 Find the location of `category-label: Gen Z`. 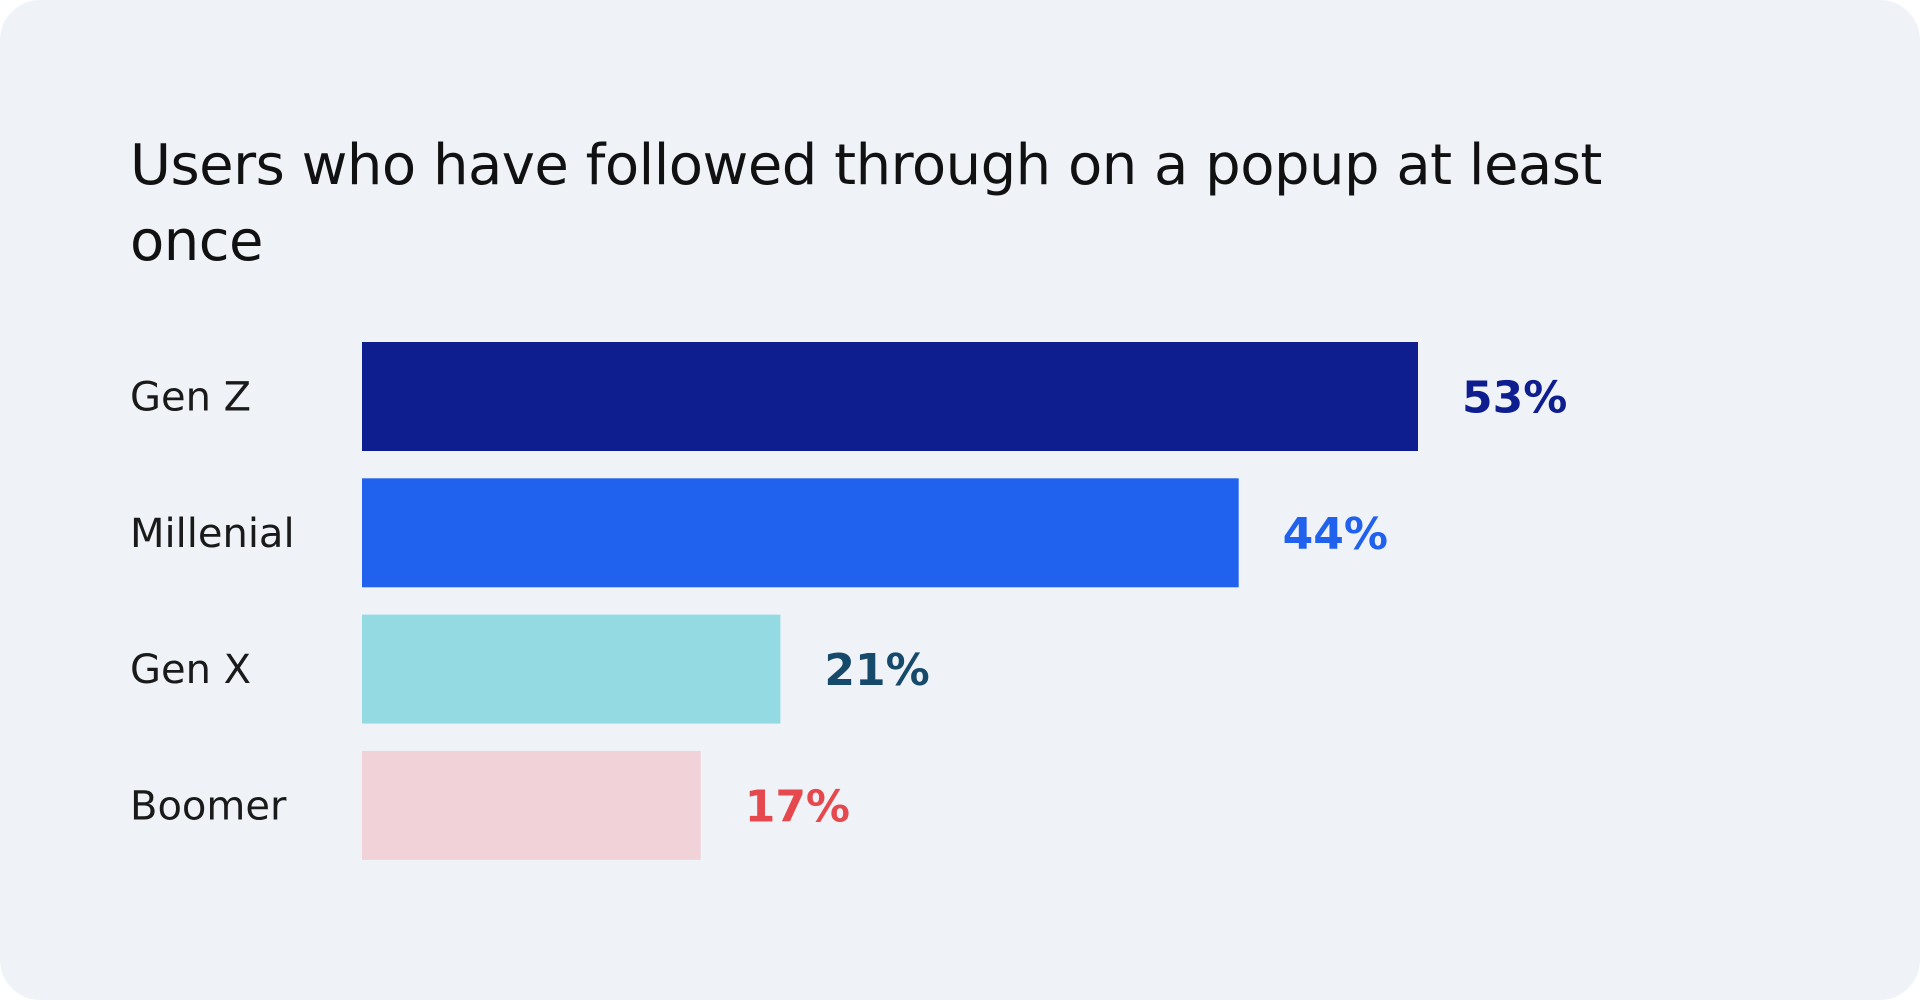

category-label: Gen Z is located at coordinates (190, 398).